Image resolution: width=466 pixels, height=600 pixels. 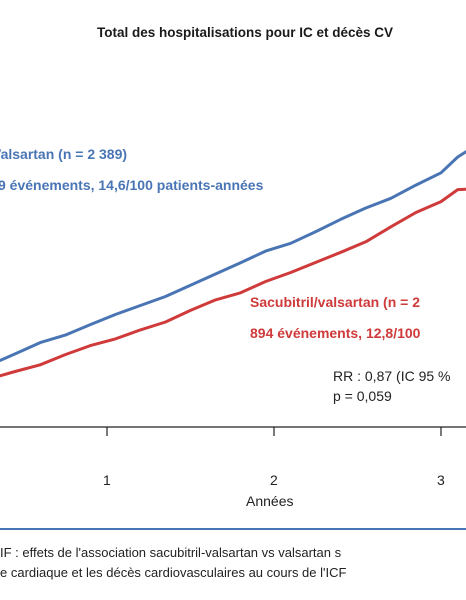 What do you see at coordinates (233, 529) in the screenshot?
I see `caption-divider` at bounding box center [233, 529].